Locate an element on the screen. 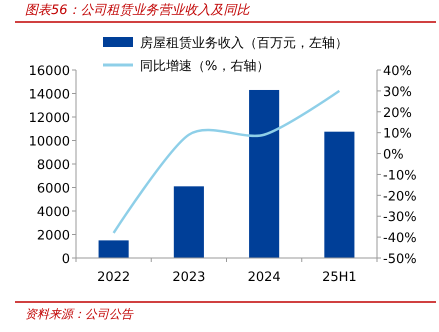 This screenshot has width=439, height=332. y-tick-label: 16000 is located at coordinates (49, 71).